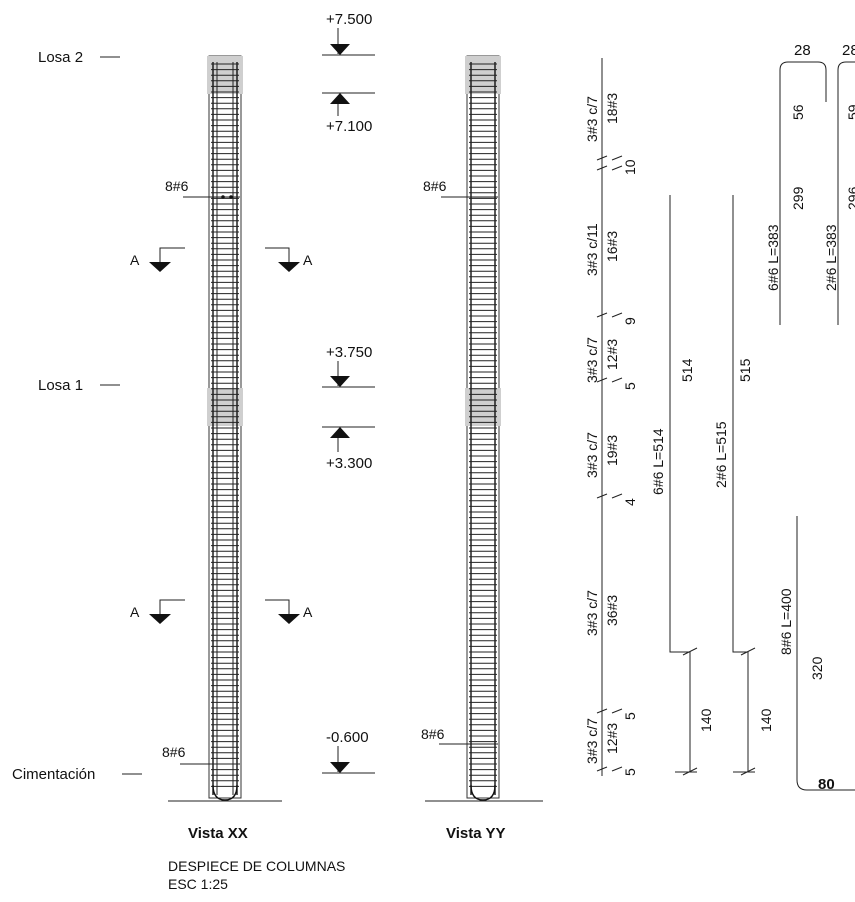 The width and height of the screenshot is (855, 902). What do you see at coordinates (687, 370) in the screenshot?
I see `bar-length: 514` at bounding box center [687, 370].